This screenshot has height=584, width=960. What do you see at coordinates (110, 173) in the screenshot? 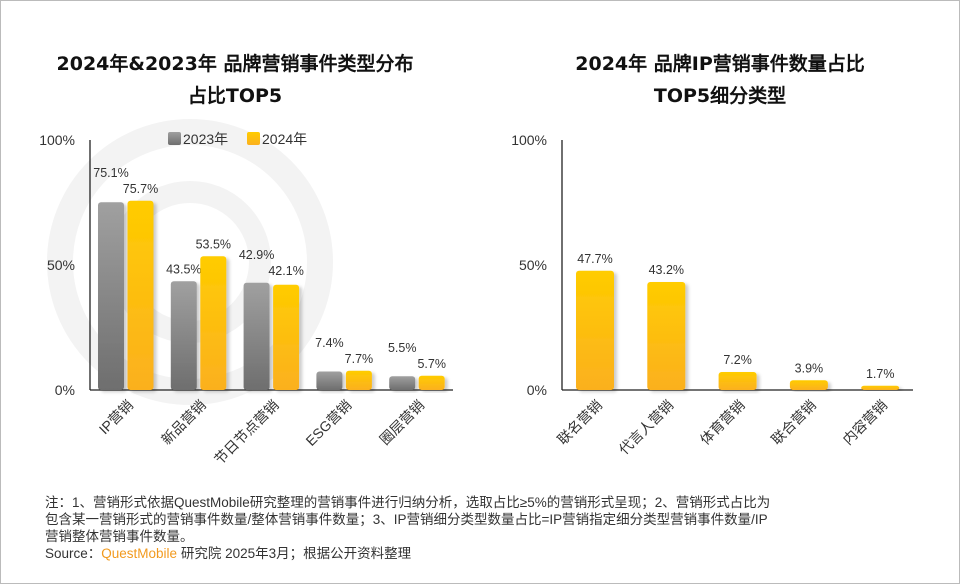
I see `left-data-label: 75.1%` at bounding box center [110, 173].